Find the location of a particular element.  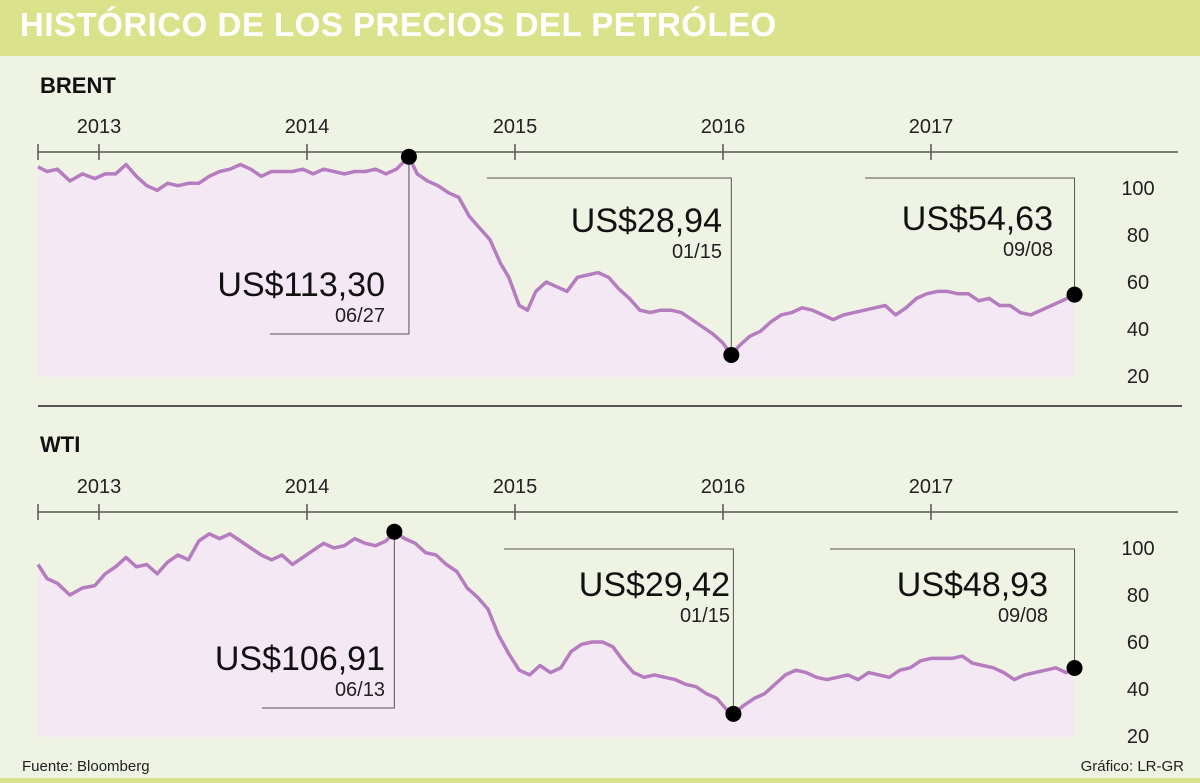

bottom-band is located at coordinates (600, 780).